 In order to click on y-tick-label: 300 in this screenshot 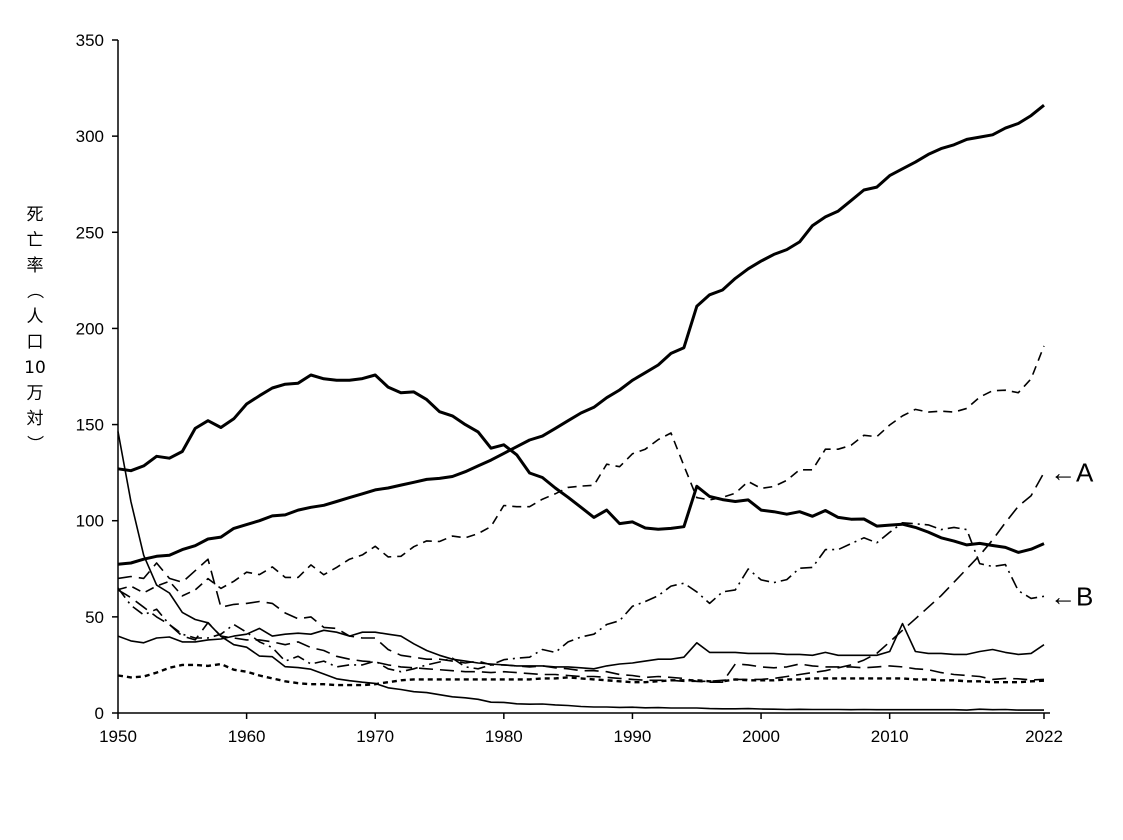, I will do `click(90, 136)`.